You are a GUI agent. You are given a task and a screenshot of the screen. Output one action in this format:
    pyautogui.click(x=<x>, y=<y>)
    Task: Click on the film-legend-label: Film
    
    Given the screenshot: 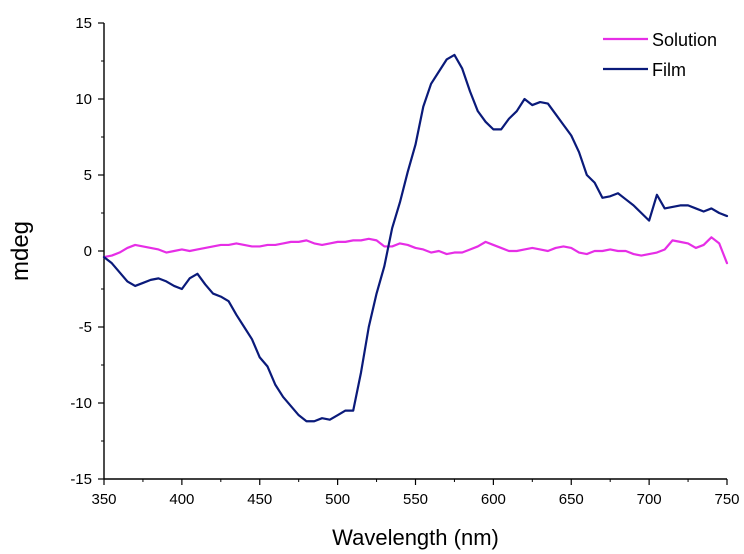 What is the action you would take?
    pyautogui.click(x=669, y=70)
    